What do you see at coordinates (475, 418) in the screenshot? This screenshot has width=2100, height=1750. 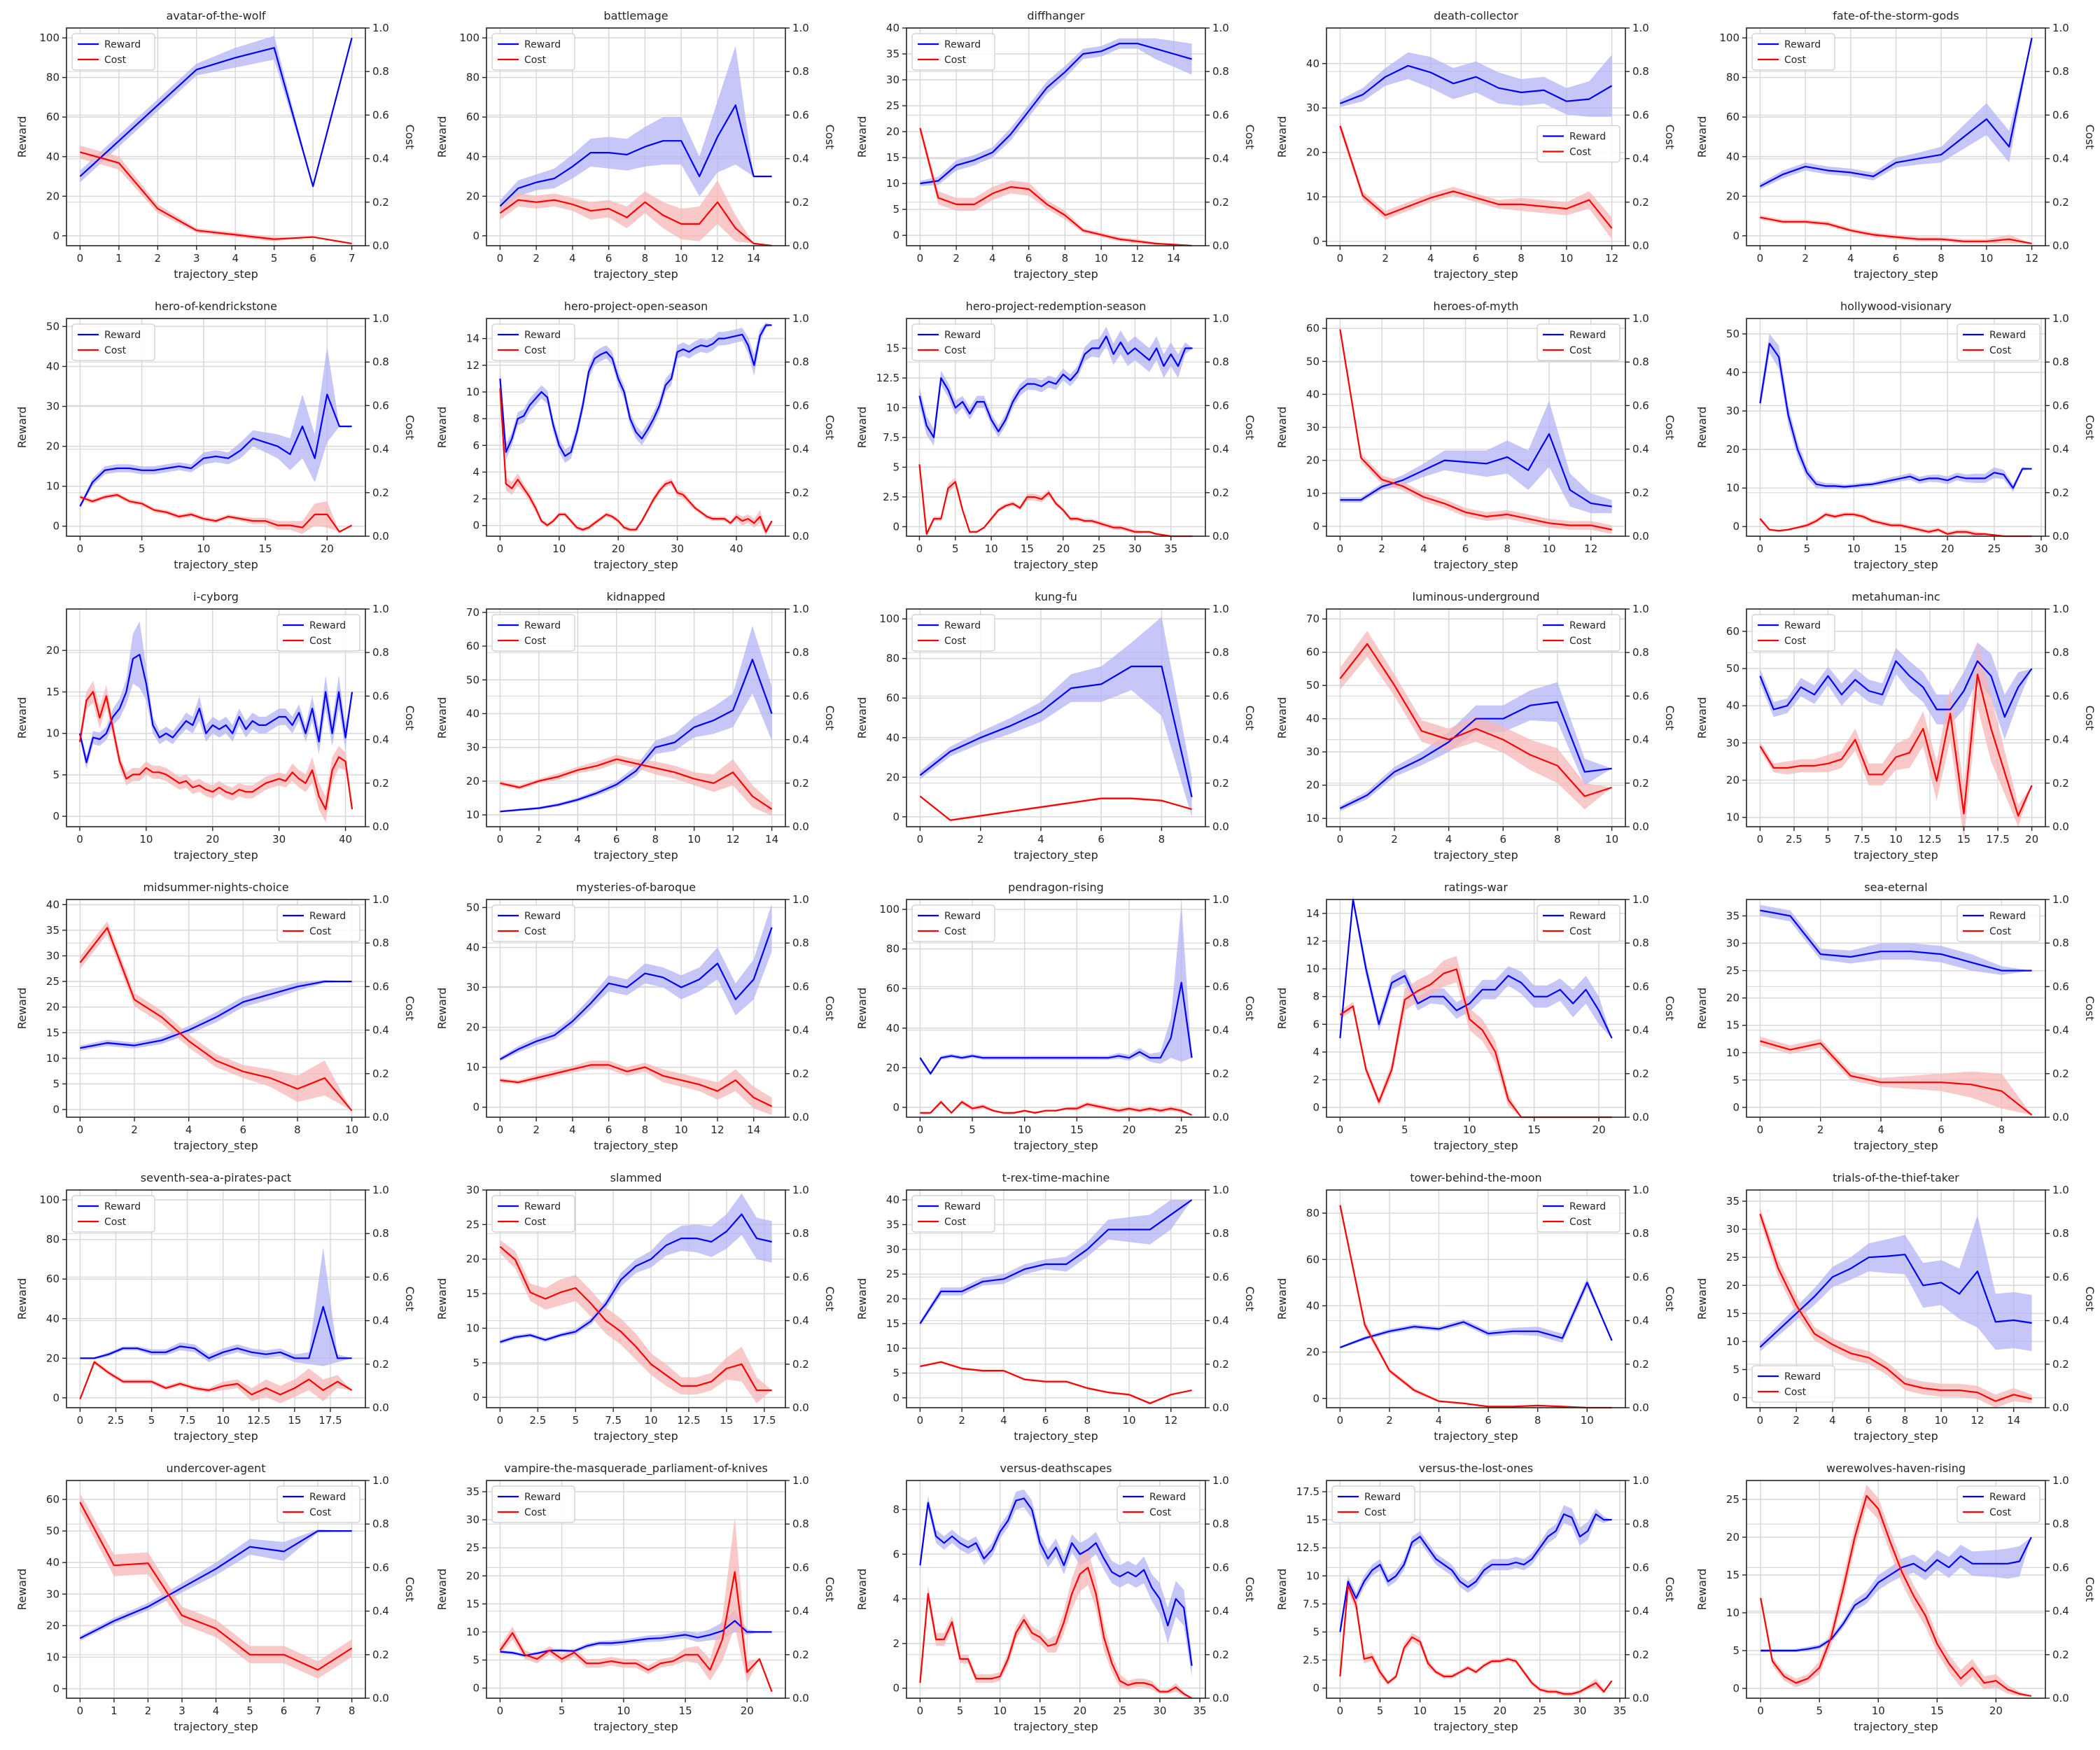 I see `y-tick-label: 8` at bounding box center [475, 418].